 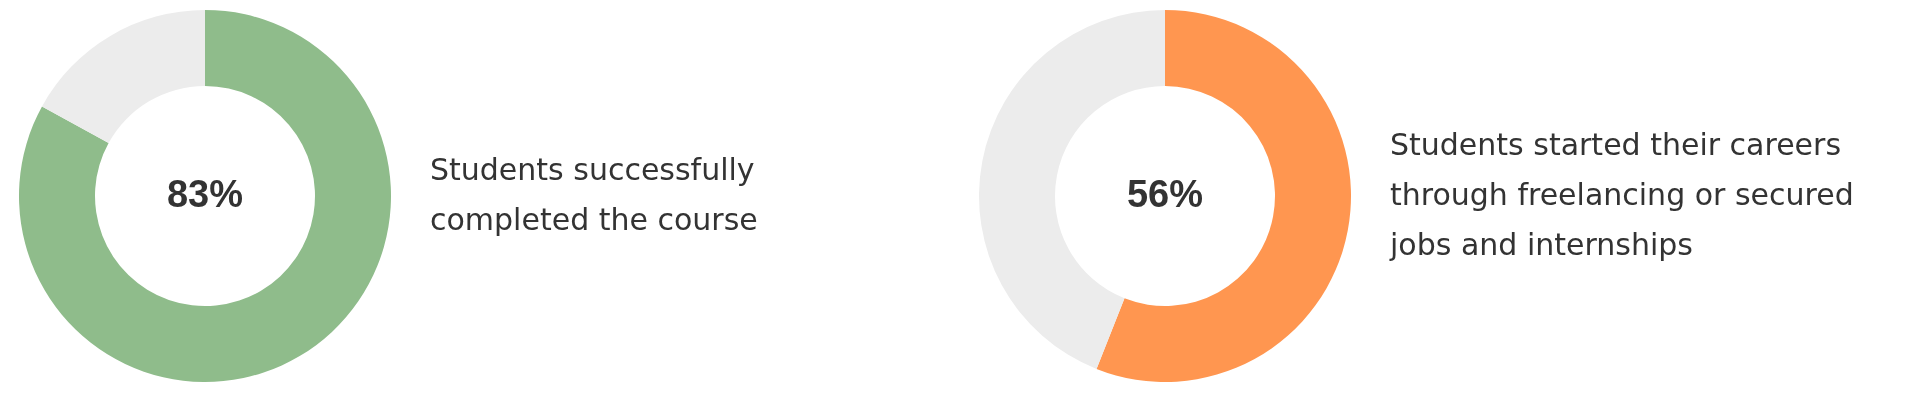 I want to click on data-label: 56%, so click(x=1165, y=194).